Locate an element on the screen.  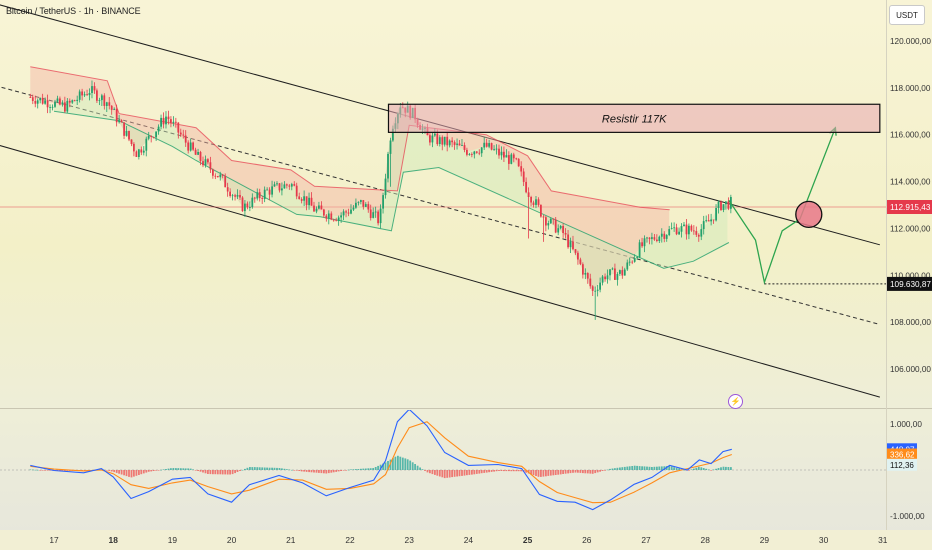
projection-path is located at coordinates (782, 206).